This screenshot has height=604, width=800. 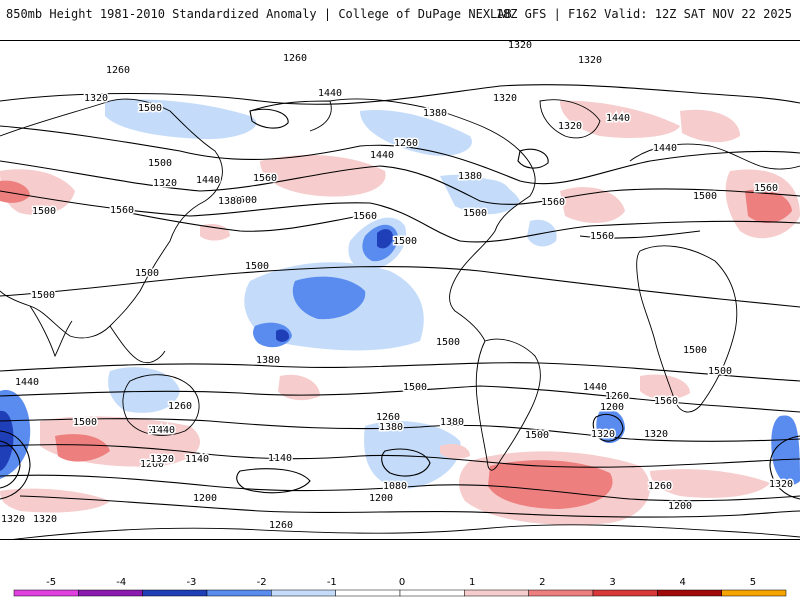 What do you see at coordinates (665, 387) in the screenshot?
I see `anomaly-pos-south-atlantic` at bounding box center [665, 387].